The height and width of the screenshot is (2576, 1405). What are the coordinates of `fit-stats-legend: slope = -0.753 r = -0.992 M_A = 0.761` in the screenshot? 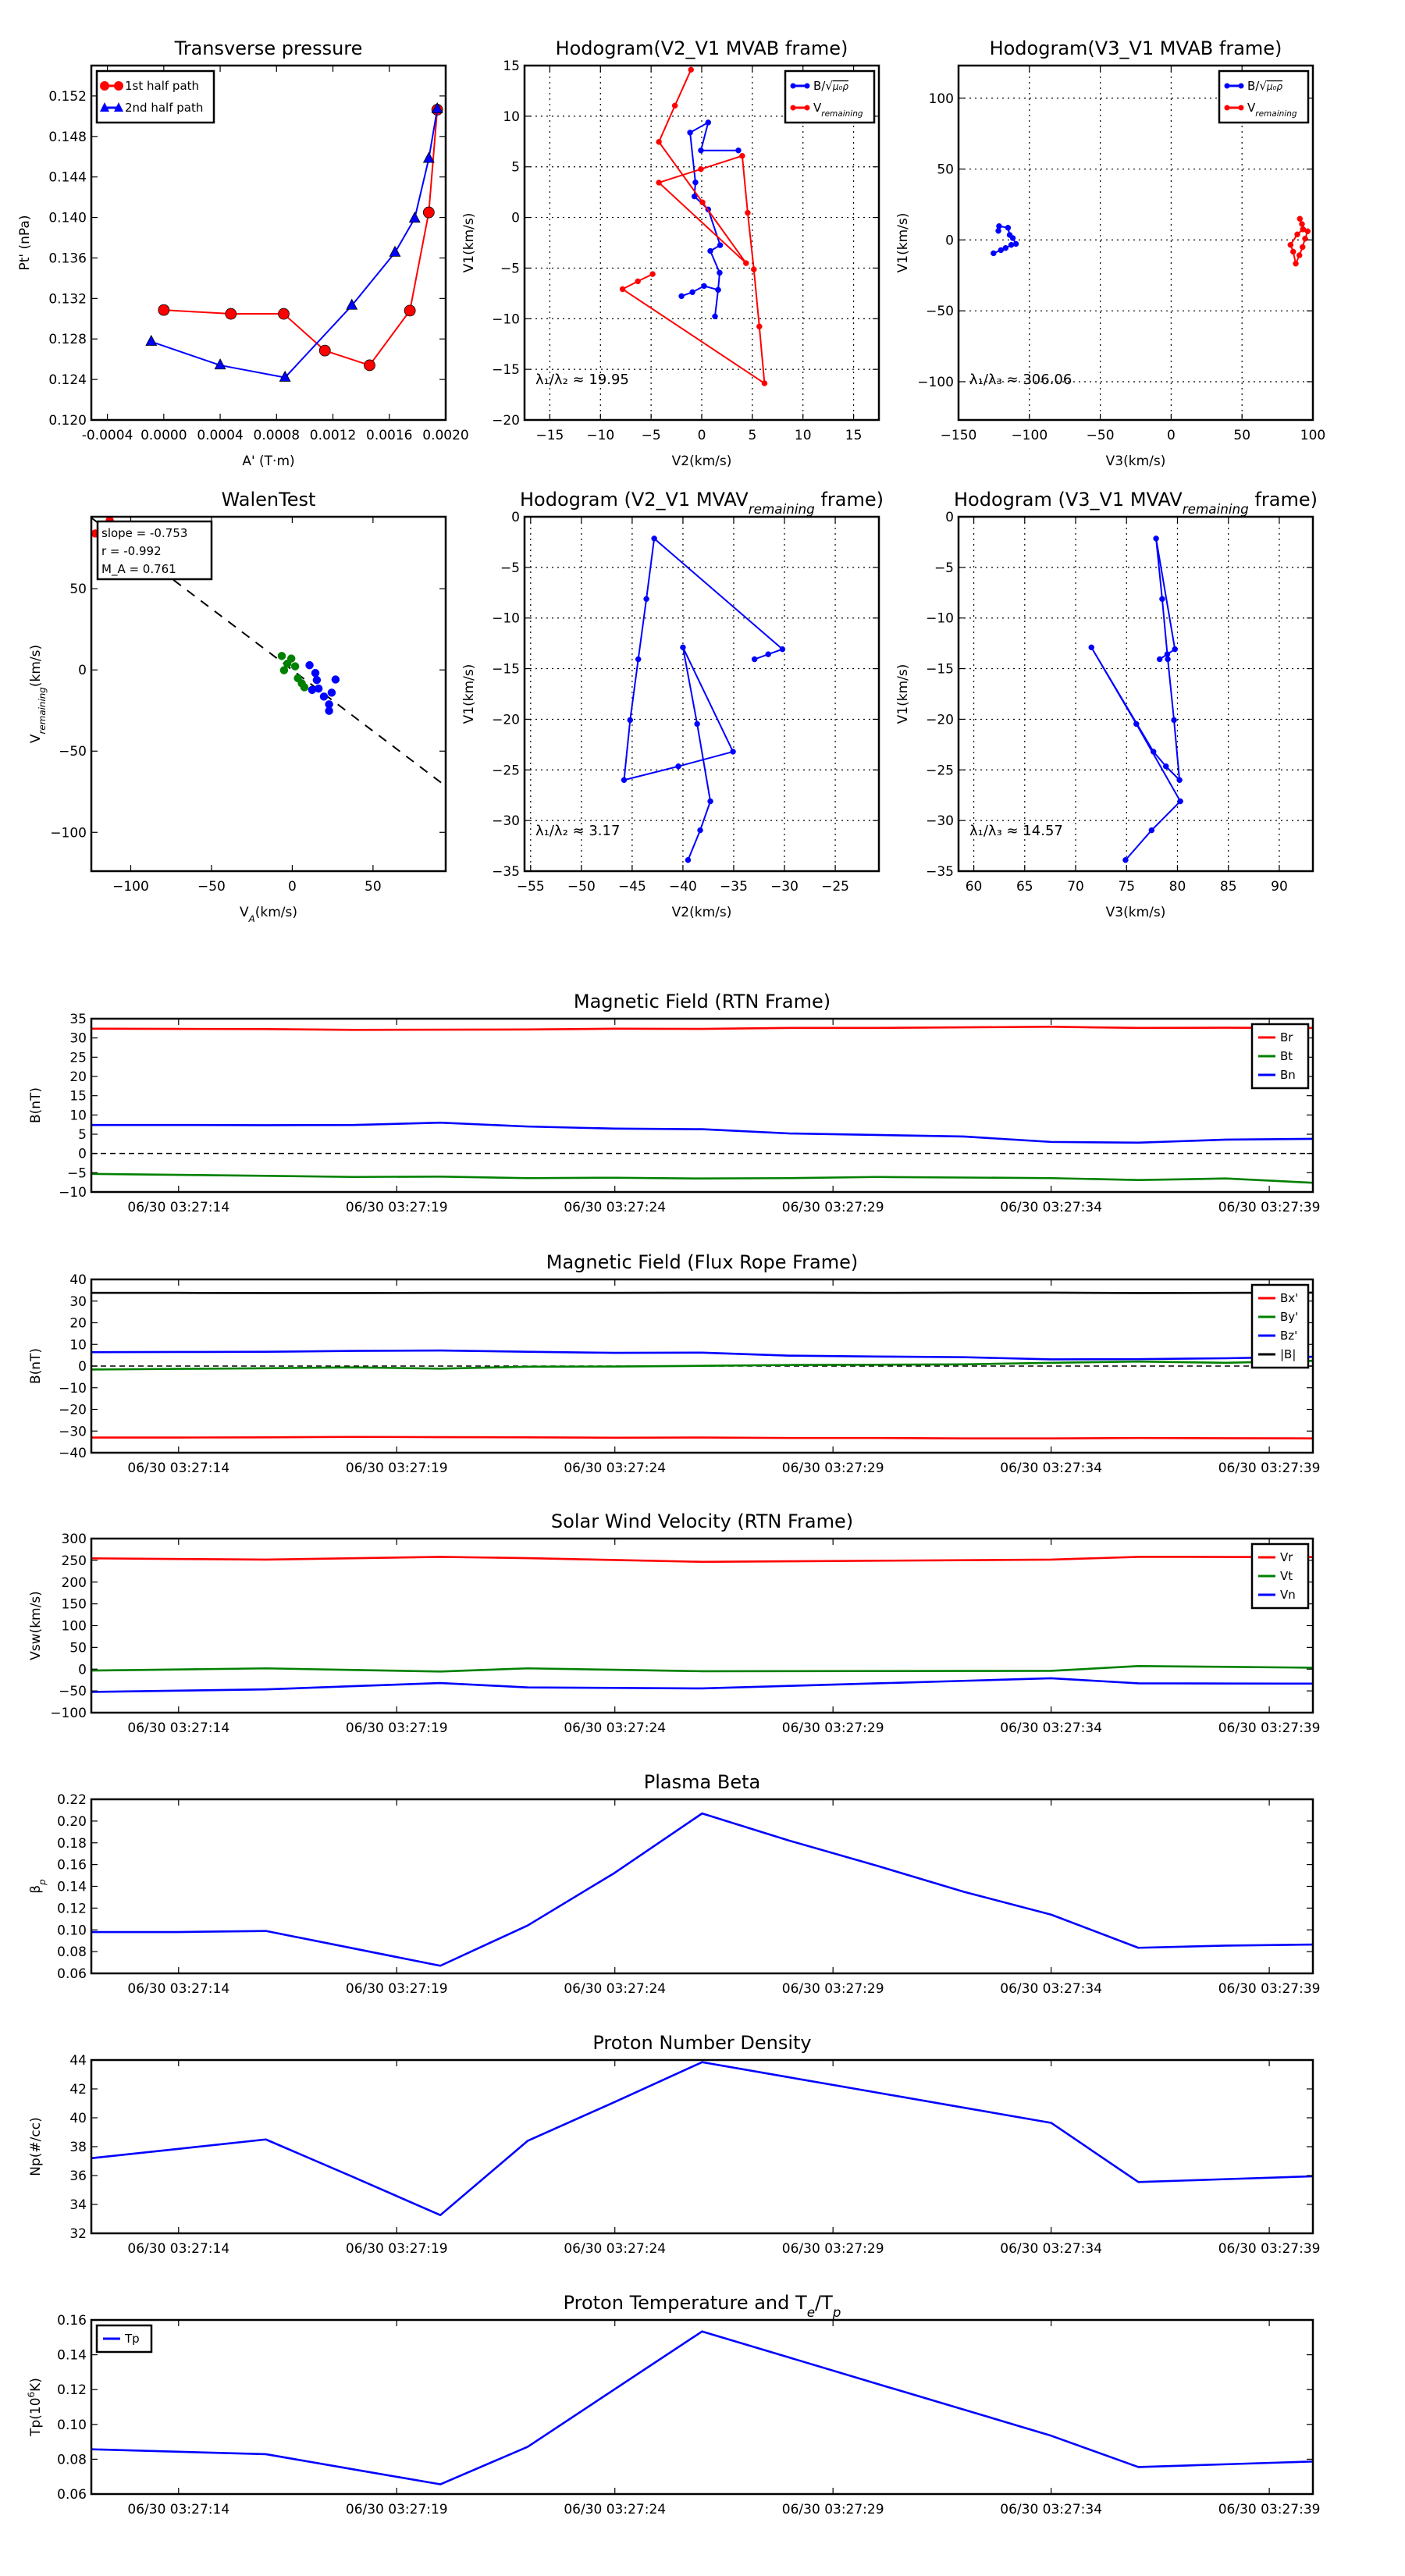 It's located at (154, 550).